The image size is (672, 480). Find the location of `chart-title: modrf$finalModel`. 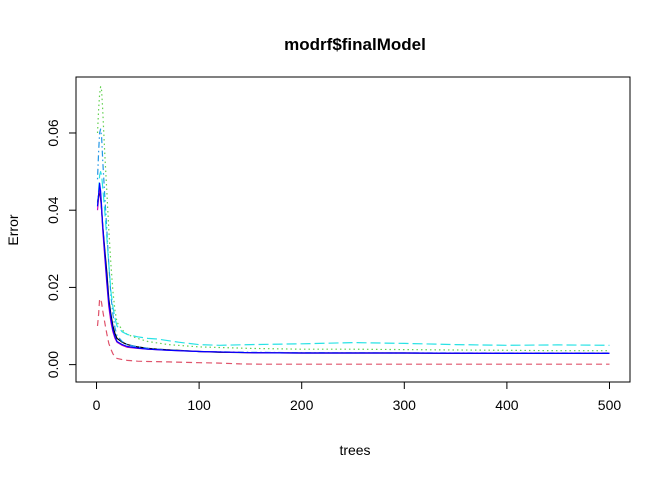

chart-title: modrf$finalModel is located at coordinates (355, 44).